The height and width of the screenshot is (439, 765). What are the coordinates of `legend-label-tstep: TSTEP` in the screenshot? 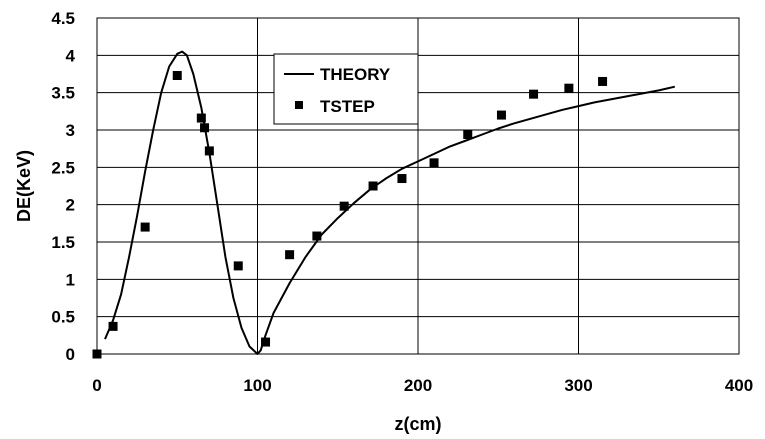 It's located at (347, 106).